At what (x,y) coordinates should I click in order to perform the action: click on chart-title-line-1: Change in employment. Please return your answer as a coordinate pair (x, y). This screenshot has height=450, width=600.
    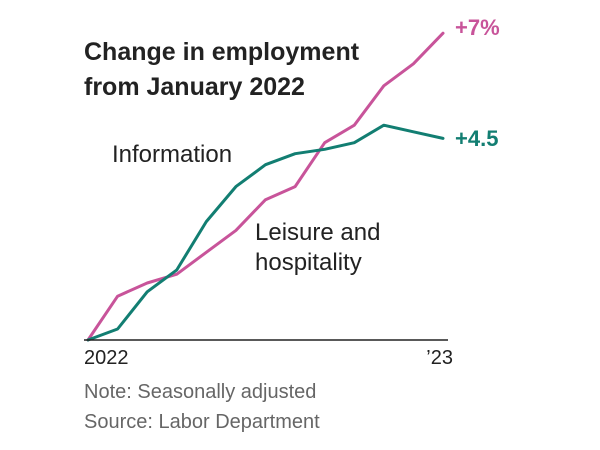
    Looking at the image, I should click on (222, 52).